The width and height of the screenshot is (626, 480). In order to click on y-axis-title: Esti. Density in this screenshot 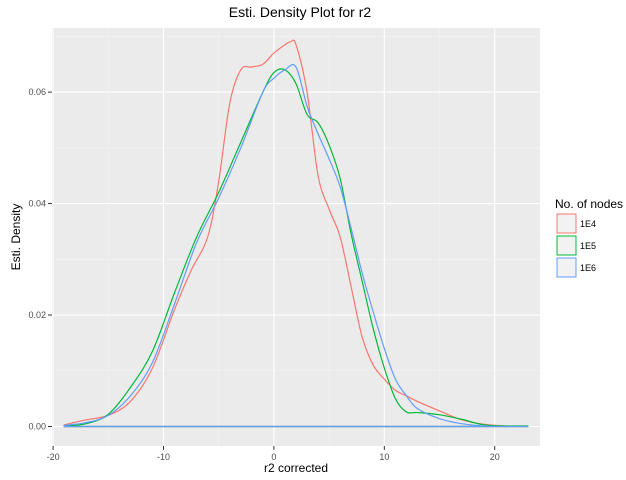, I will do `click(16, 237)`.